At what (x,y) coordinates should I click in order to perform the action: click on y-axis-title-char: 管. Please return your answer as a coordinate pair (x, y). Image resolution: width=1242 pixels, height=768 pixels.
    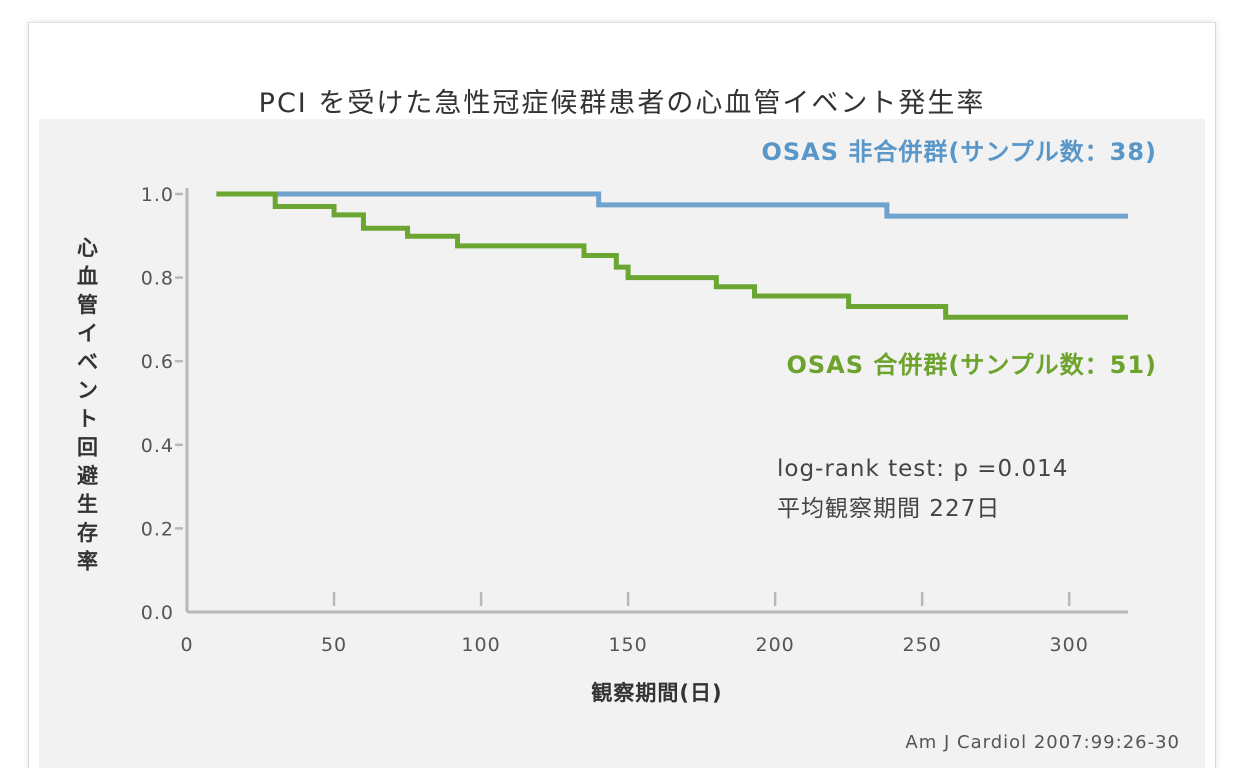
    Looking at the image, I should click on (88, 305).